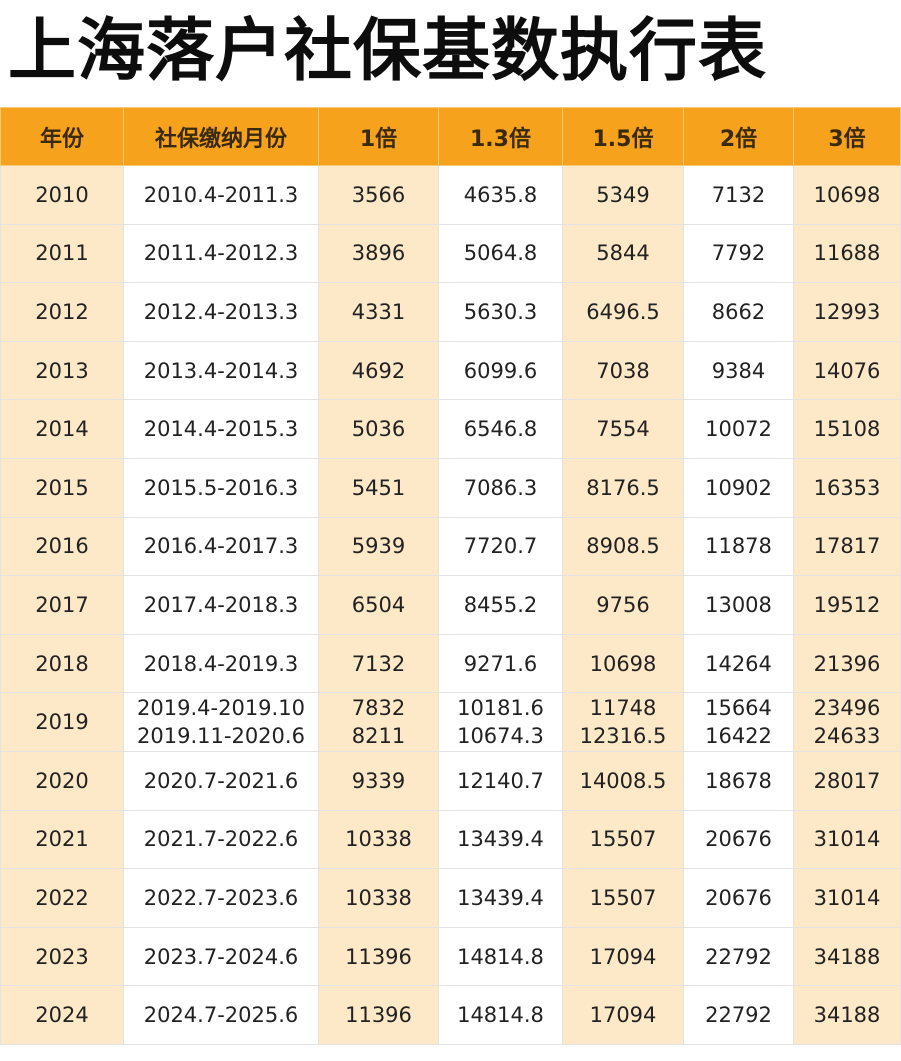 The width and height of the screenshot is (901, 1061). I want to click on cell-base-2x: 13008, so click(738, 605).